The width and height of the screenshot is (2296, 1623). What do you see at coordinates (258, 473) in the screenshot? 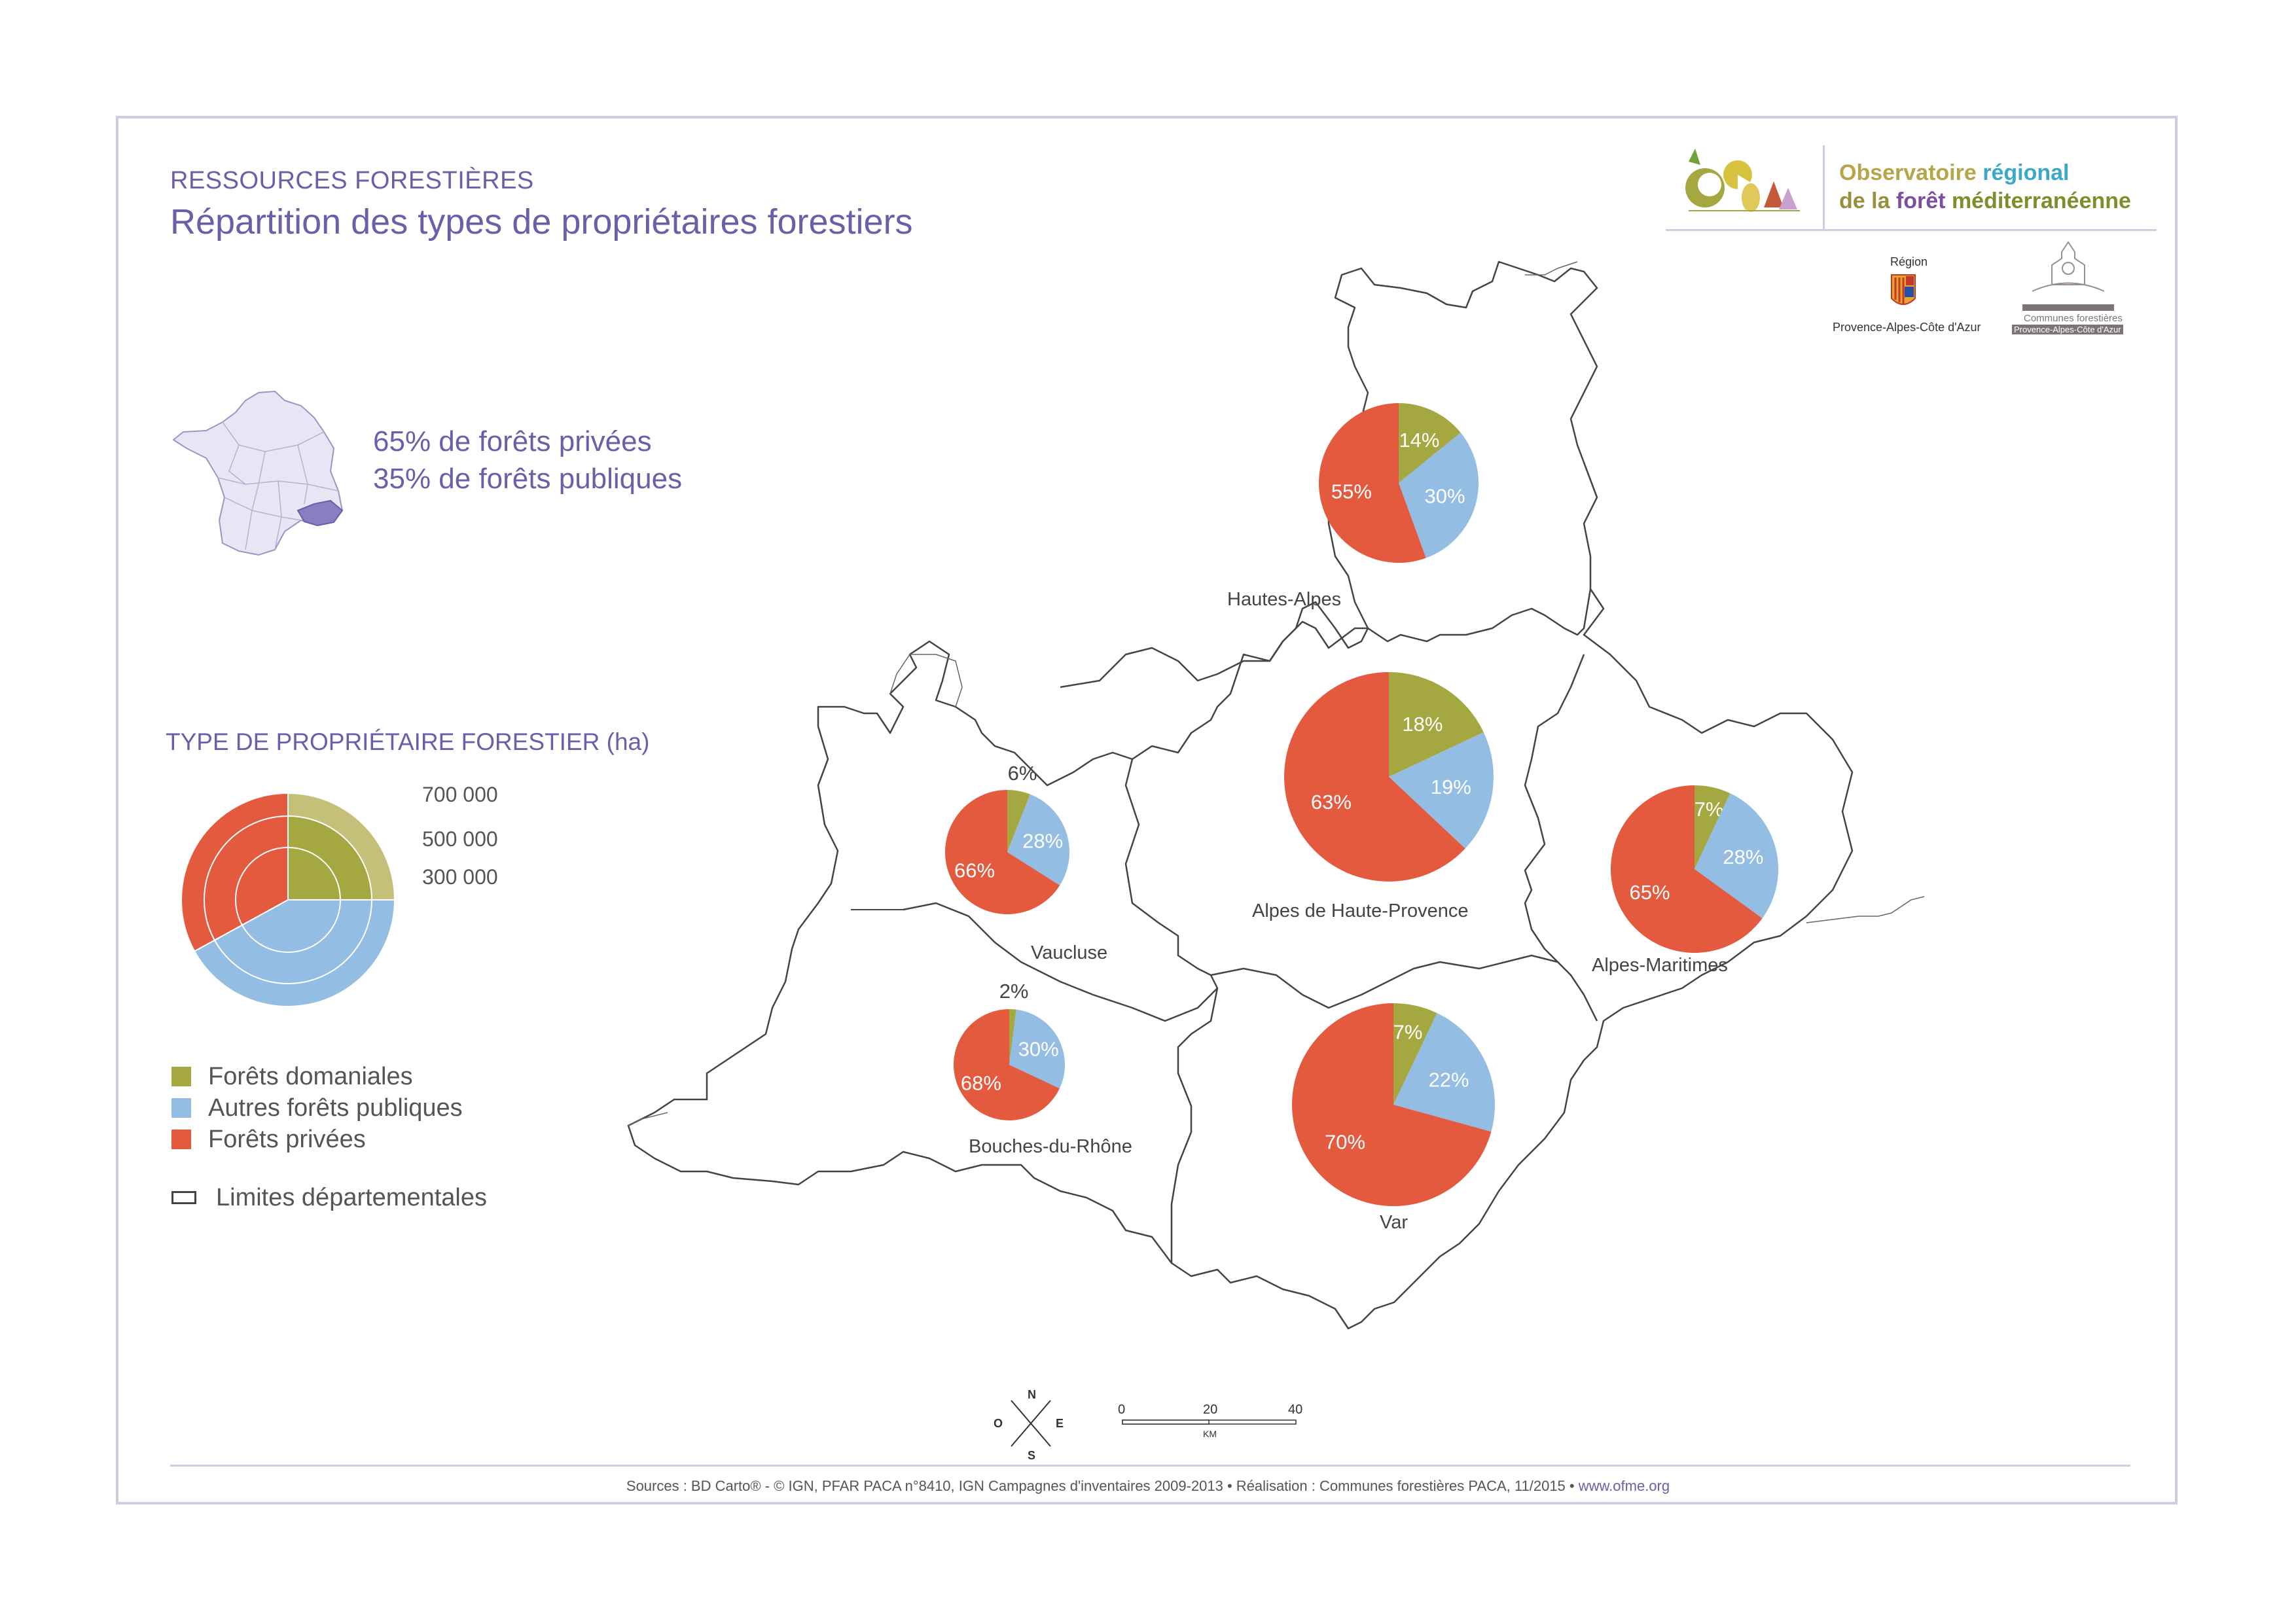
I see `france-inset-map` at bounding box center [258, 473].